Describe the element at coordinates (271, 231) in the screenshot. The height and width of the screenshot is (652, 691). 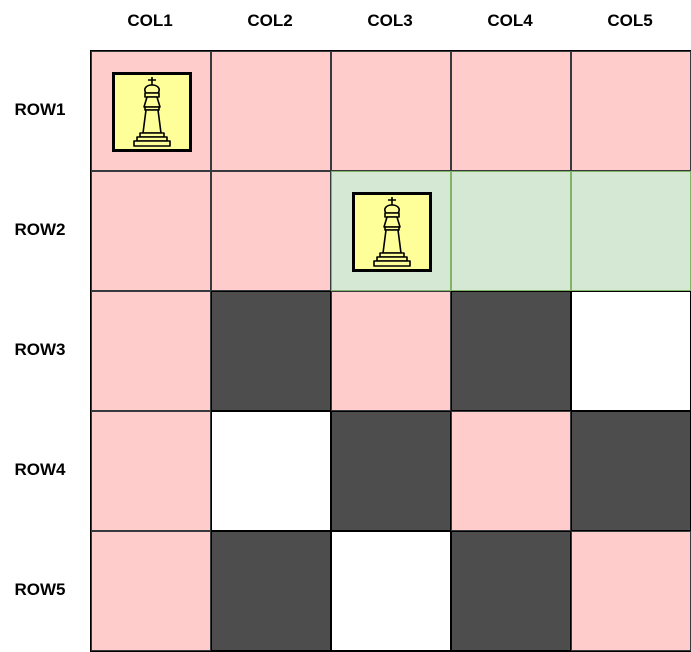
I see `cell-r2-c2` at that location.